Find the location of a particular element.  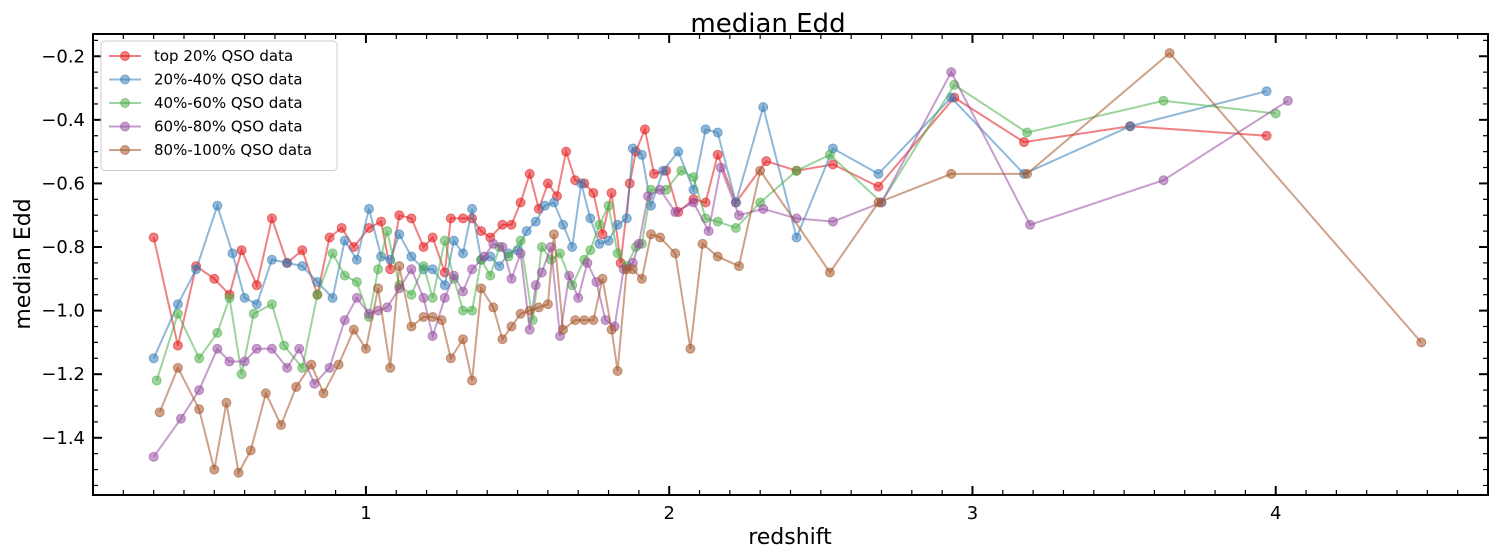

legend-item: top 20% QSO data is located at coordinates (201, 56).